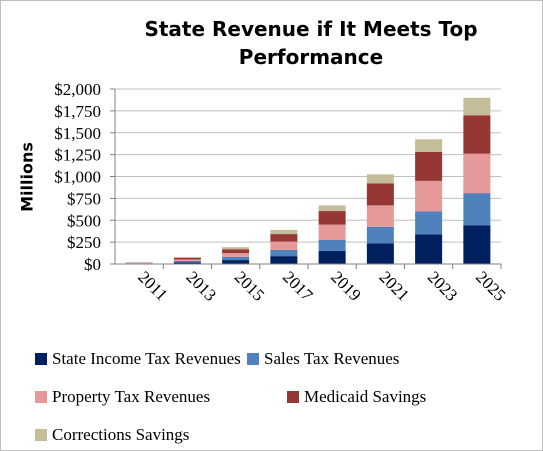 This screenshot has height=451, width=543. Describe the element at coordinates (322, 284) in the screenshot. I see `x-axis-ticks: 2011 2013 2015 2017 2019 2021 2023 2025` at that location.